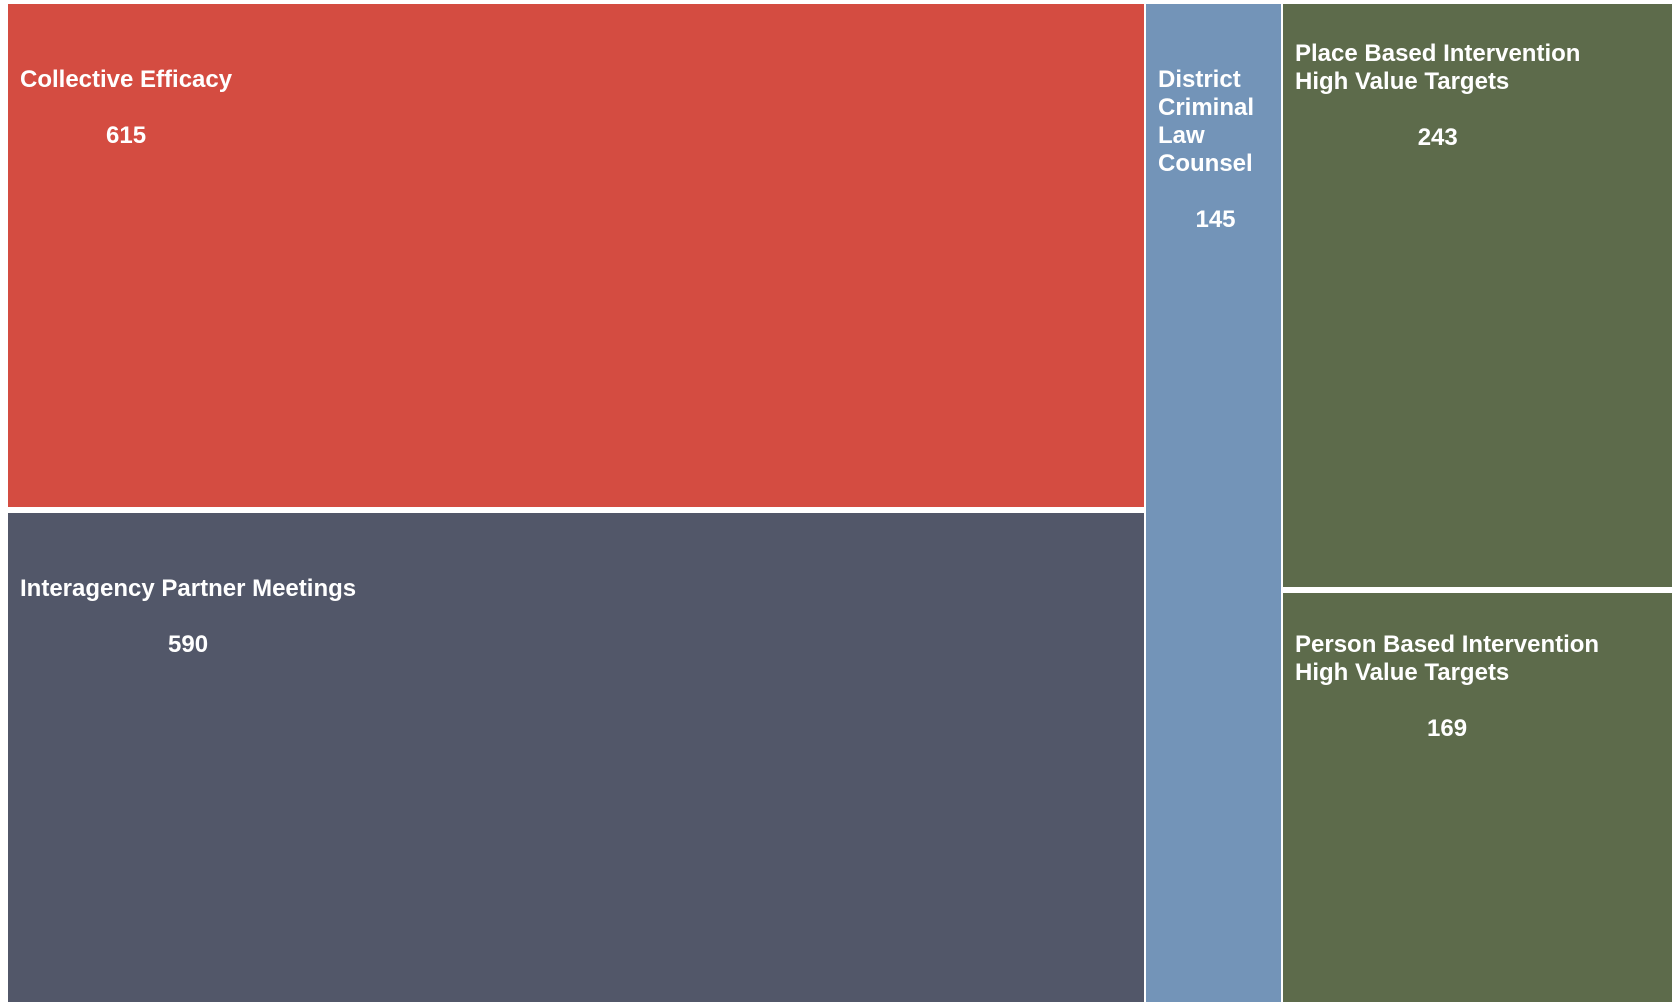 This screenshot has width=1672, height=1002. I want to click on tile-label-collective-efficacy: Collective Efficacy 615, so click(126, 108).